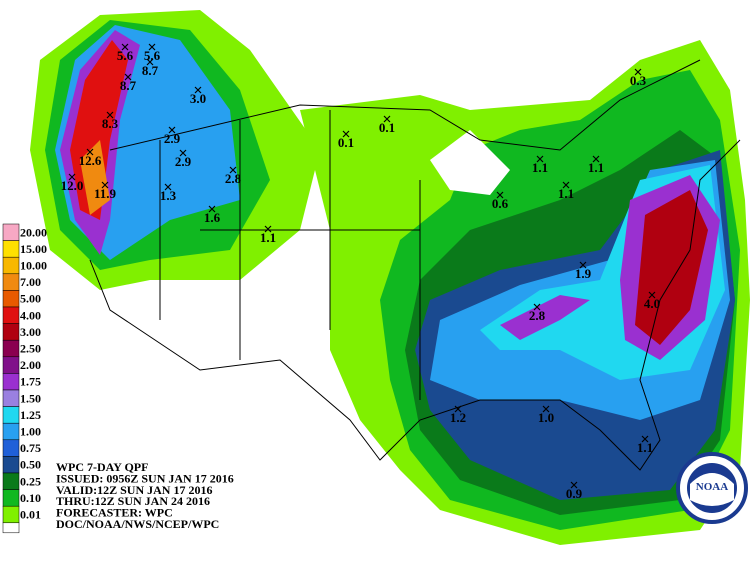  What do you see at coordinates (30, 365) in the screenshot?
I see `legend-label: 2.00` at bounding box center [30, 365].